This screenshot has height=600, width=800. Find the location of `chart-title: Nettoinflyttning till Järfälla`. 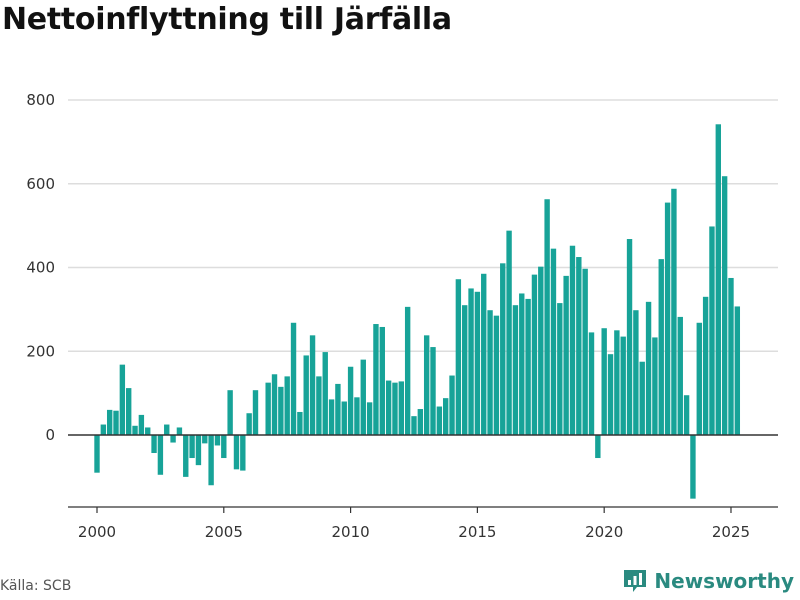

chart-title: Nettoinflyttning till Järfälla is located at coordinates (227, 19).